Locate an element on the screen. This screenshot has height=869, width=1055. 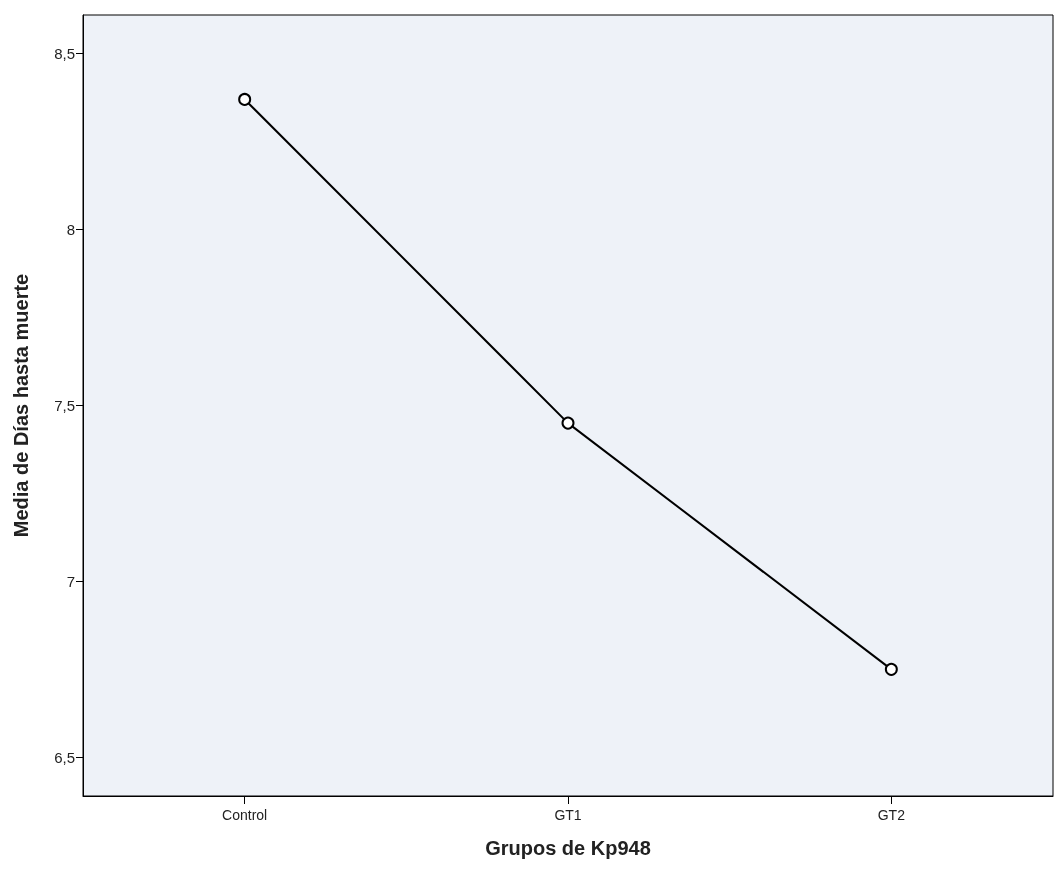
x-axis-title: Grupos de Kp948 is located at coordinates (568, 848).